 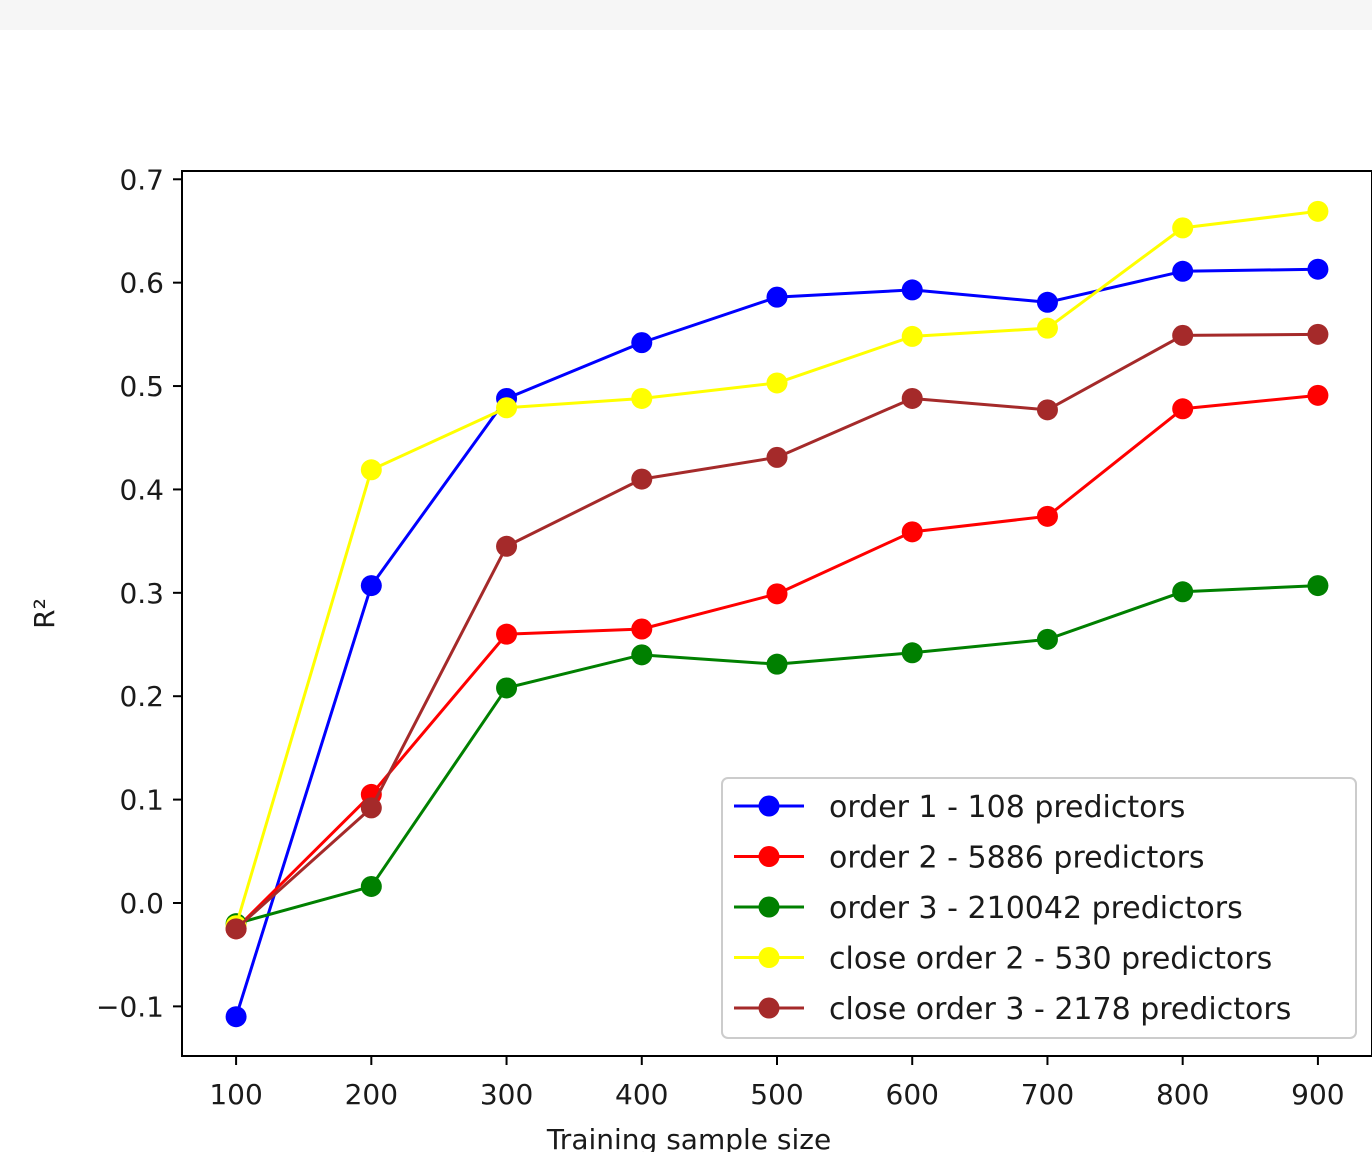 I want to click on x-tick-label: 600, so click(x=912, y=1094).